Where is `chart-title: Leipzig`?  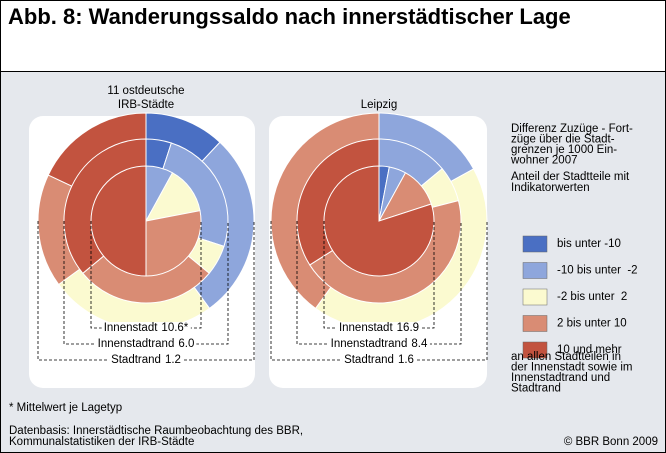 chart-title: Leipzig is located at coordinates (379, 105).